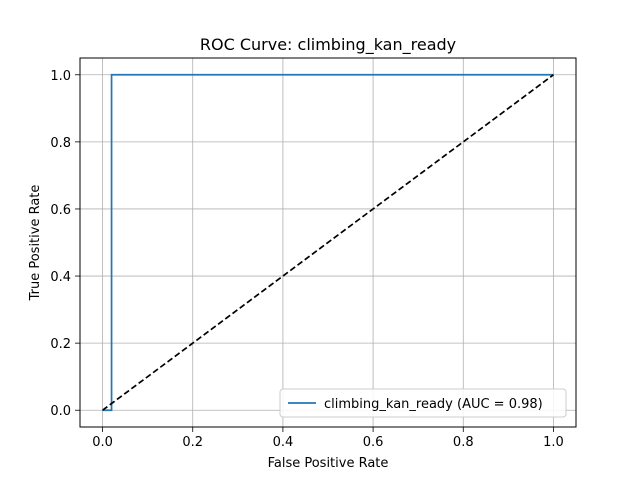 The image size is (640, 480). Describe the element at coordinates (35, 243) in the screenshot. I see `y-axis-label: True Positive Rate` at that location.